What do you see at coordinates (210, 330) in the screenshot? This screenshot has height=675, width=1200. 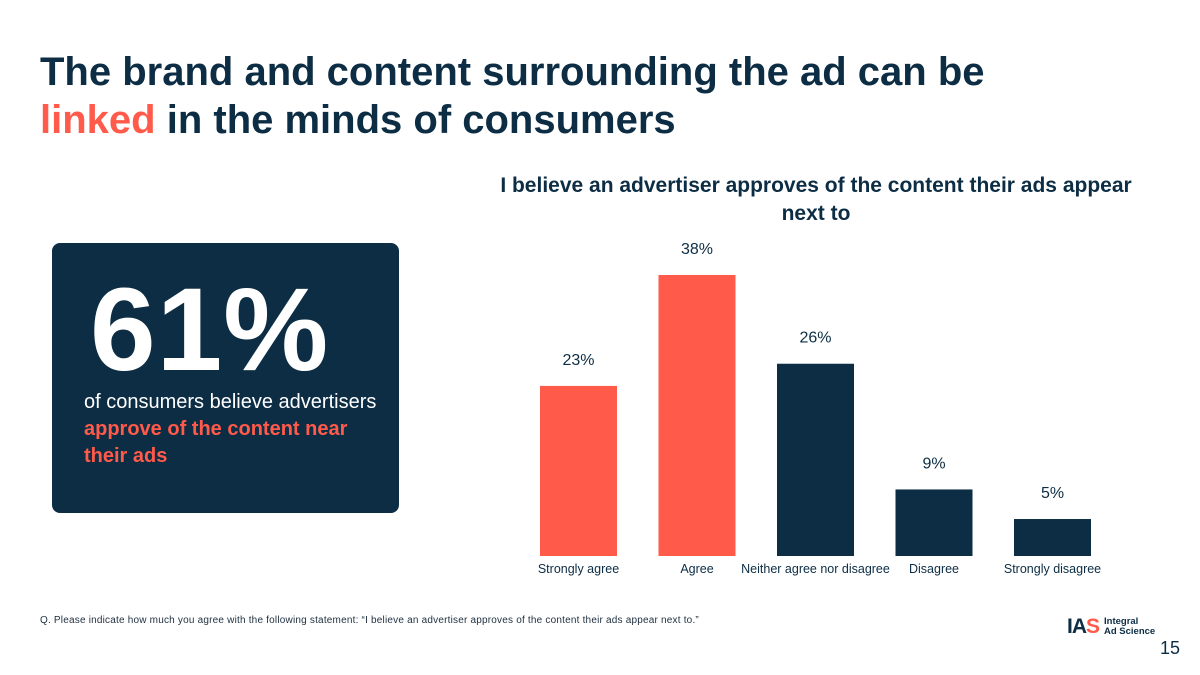 I see `stat-number: 61%` at bounding box center [210, 330].